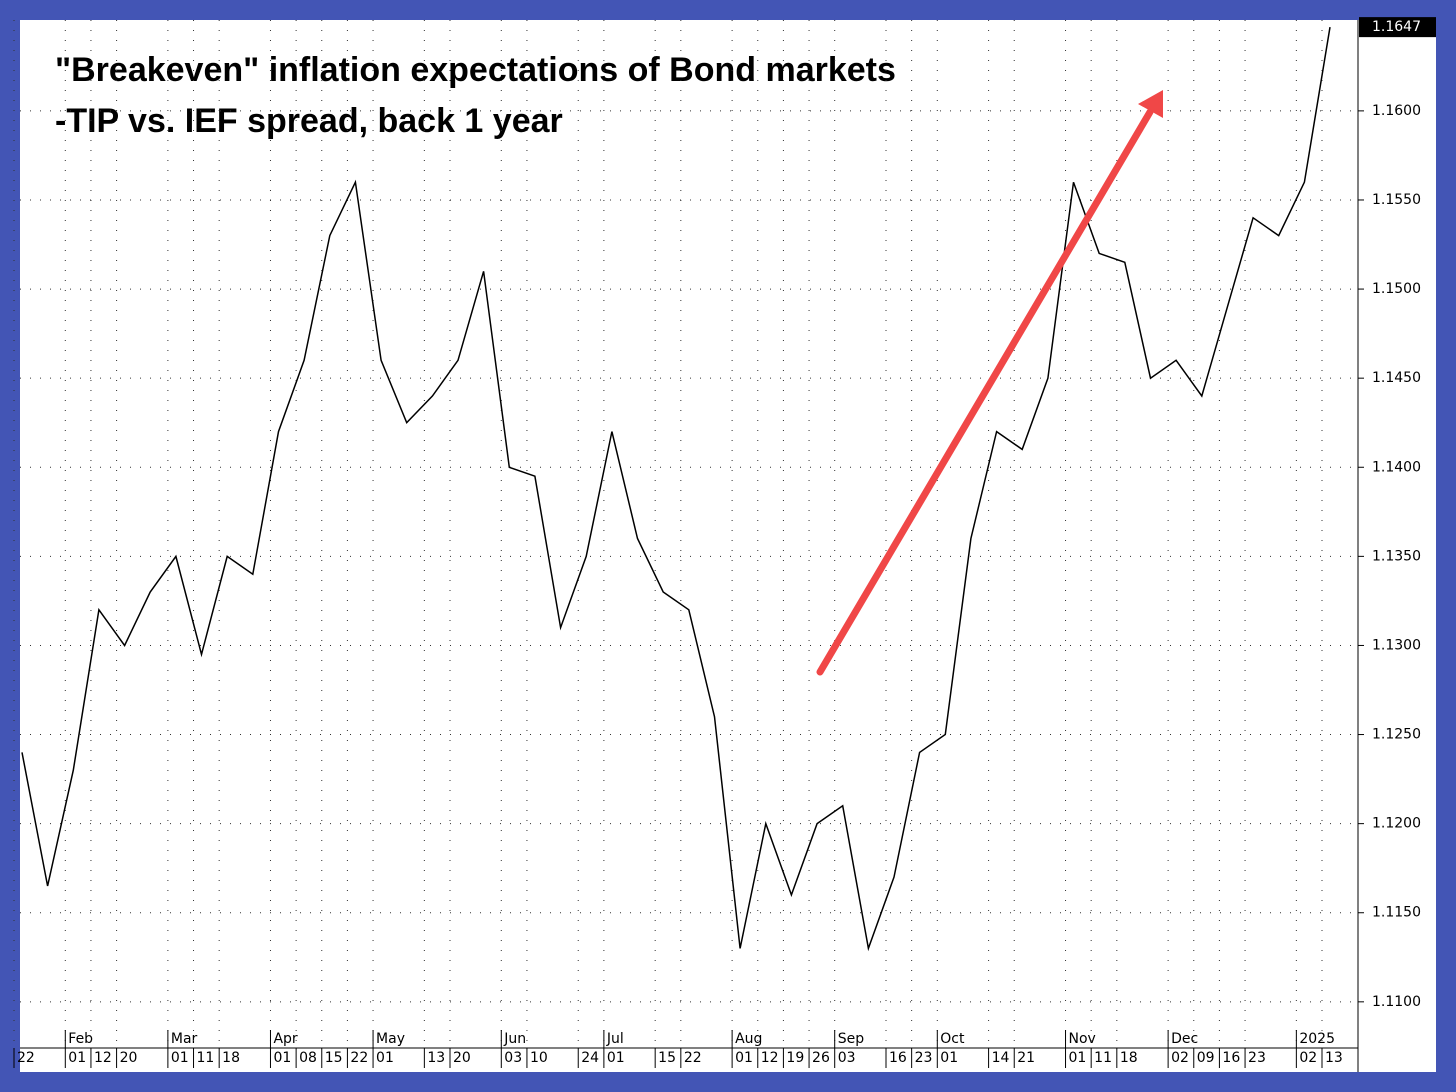 This screenshot has height=1092, width=1456. What do you see at coordinates (1396, 556) in the screenshot?
I see `y-tick-label: 1.1350` at bounding box center [1396, 556].